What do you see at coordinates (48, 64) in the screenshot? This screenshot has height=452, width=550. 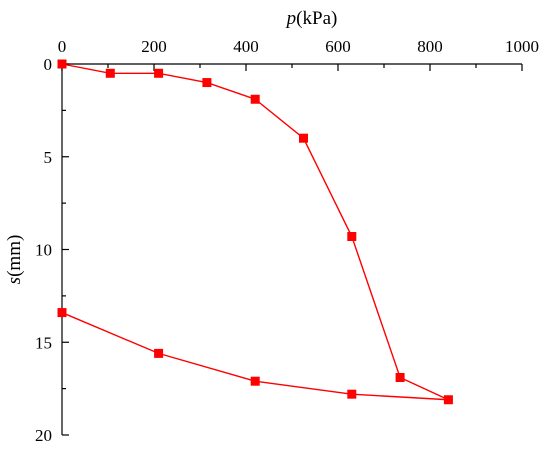 I see `y-tick-label: 0` at bounding box center [48, 64].